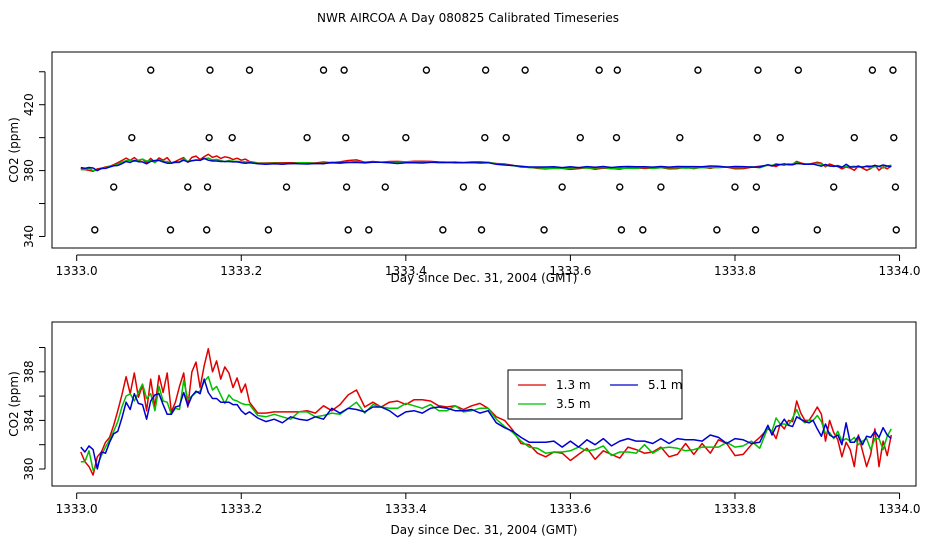 Image resolution: width=936 pixels, height=540 pixels. I want to click on x-axis-bottom: 1333.0 1333.2 1333.4 1333.6 1333.8 1334.0, so click(488, 504).